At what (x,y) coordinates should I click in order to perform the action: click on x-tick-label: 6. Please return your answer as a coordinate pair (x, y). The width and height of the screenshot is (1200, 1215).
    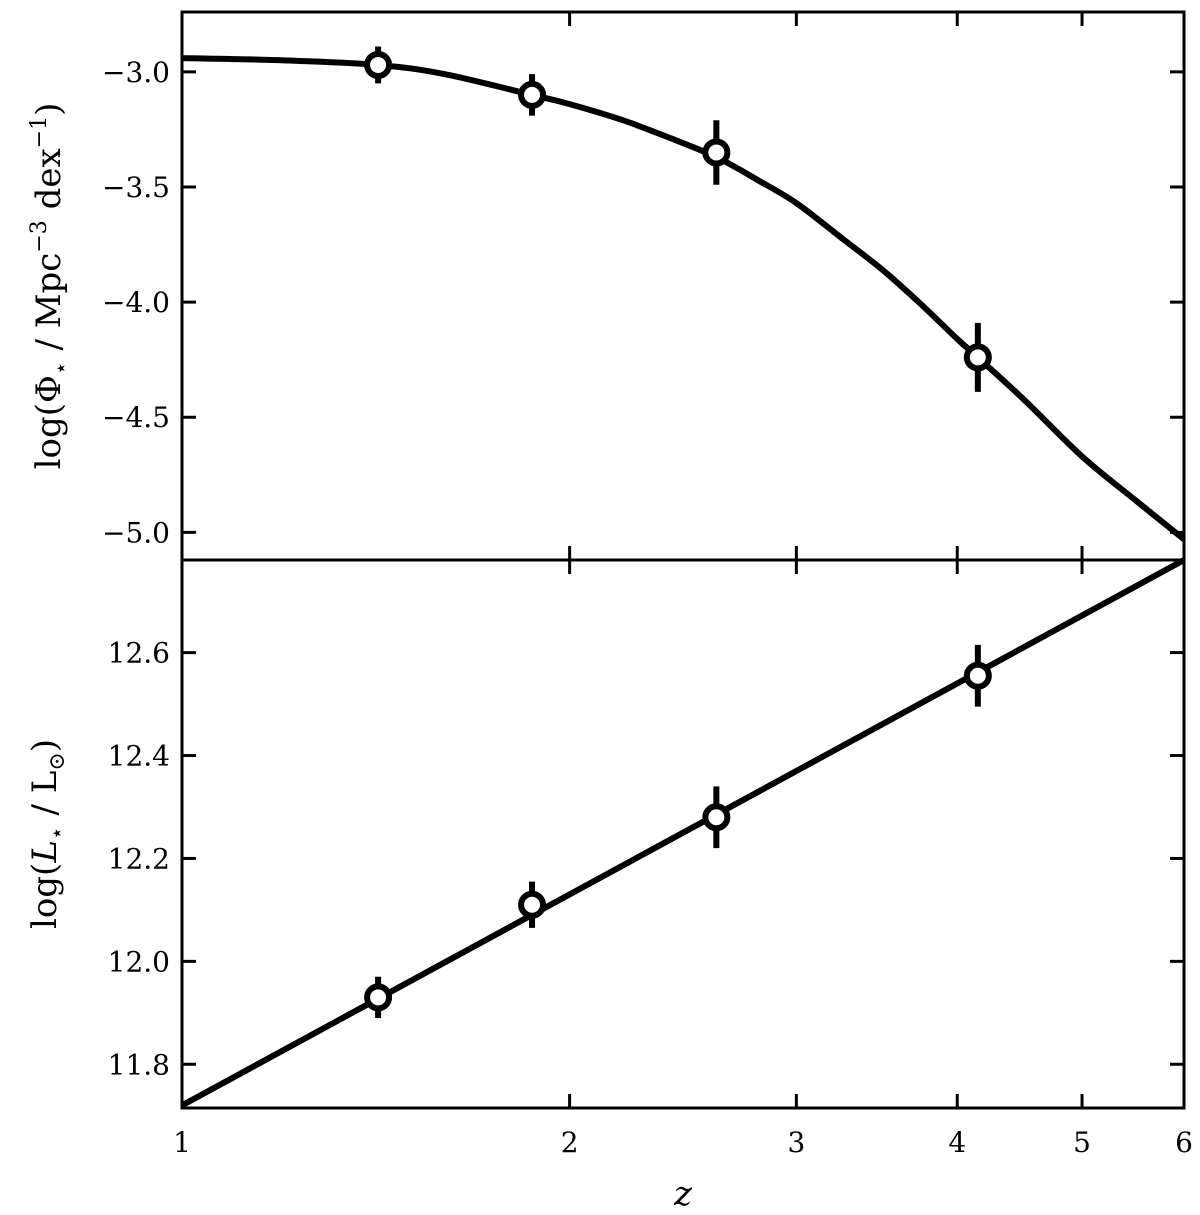
    Looking at the image, I should click on (1184, 1142).